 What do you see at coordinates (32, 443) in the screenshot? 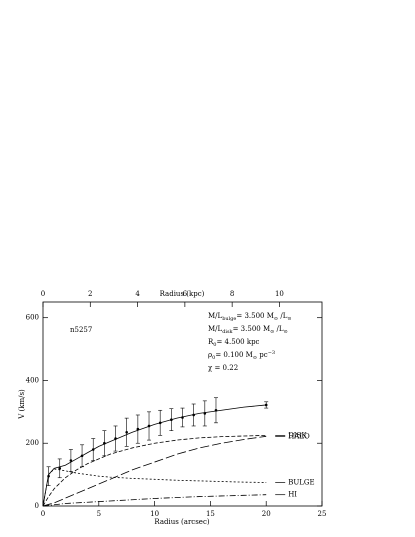
I see `y-tick-label: 200` at bounding box center [32, 443].